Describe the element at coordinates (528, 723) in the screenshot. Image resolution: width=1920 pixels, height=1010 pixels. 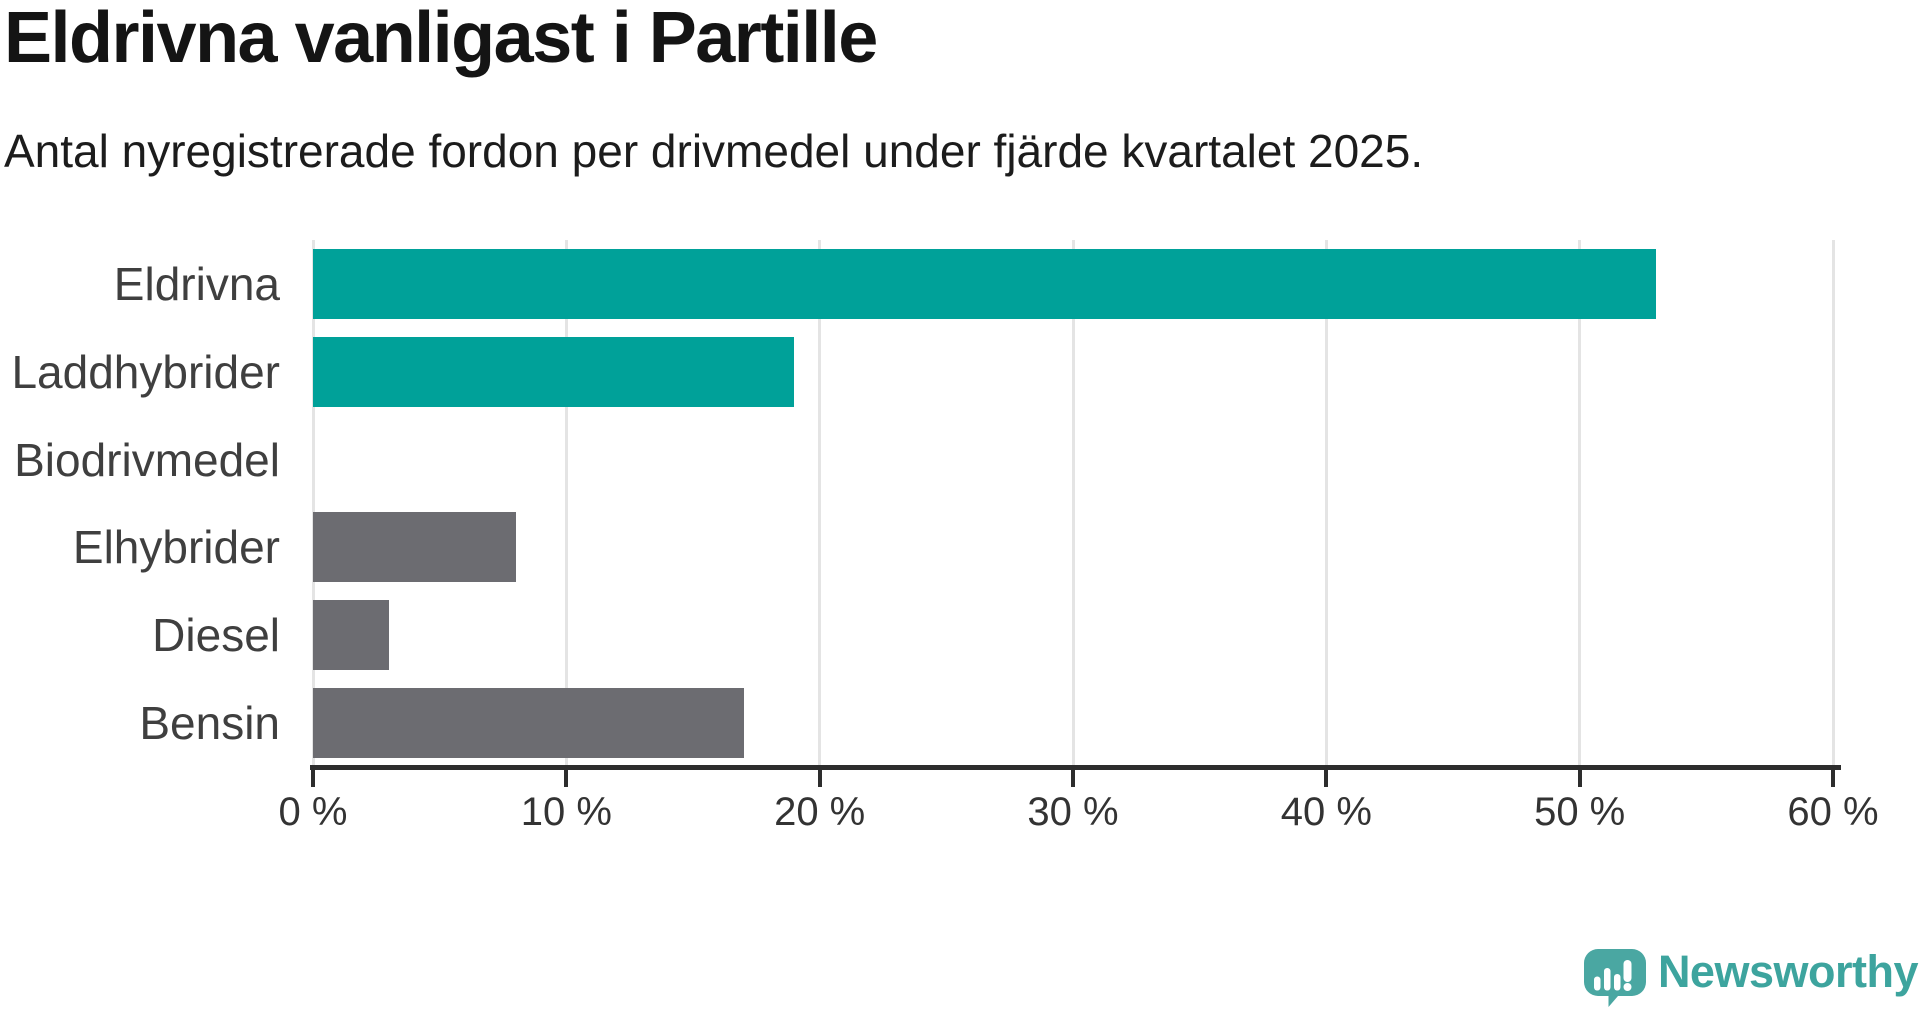
I see `bar-bensin` at that location.